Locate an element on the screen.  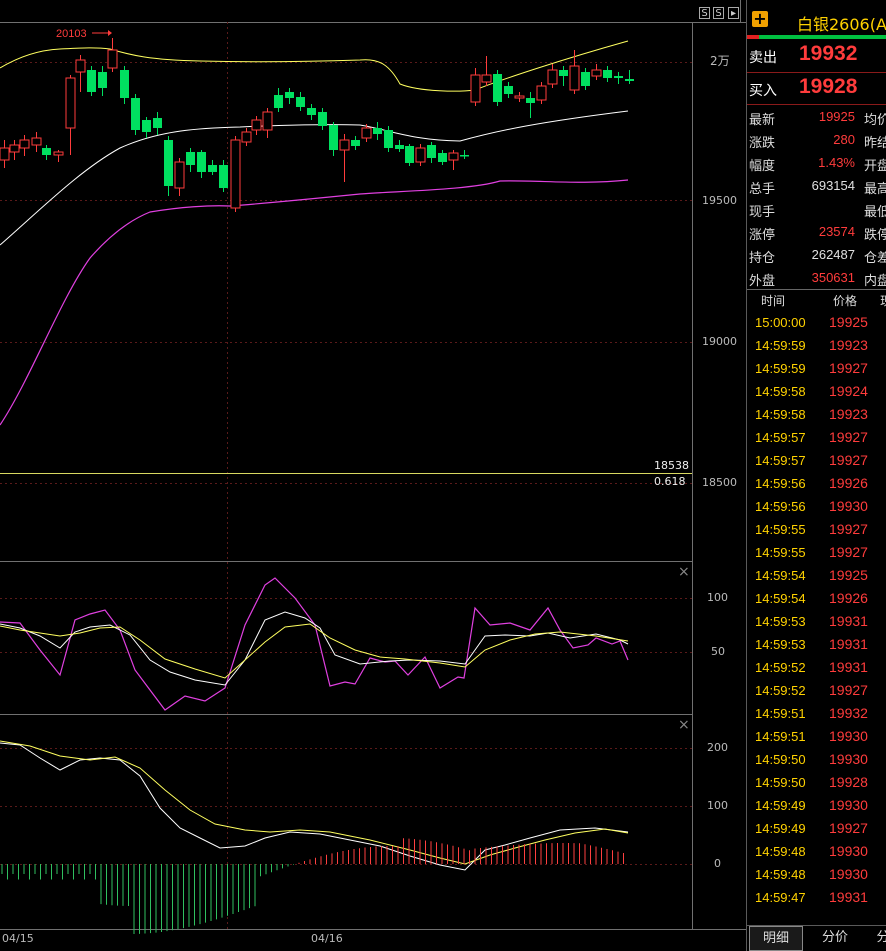
position-bar-red is located at coordinates (753, 37).